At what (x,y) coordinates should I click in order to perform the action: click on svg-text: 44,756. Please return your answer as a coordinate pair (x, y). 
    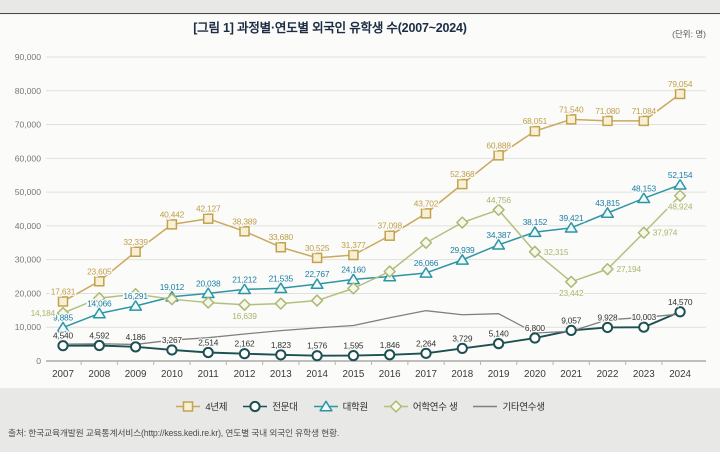
    Looking at the image, I should click on (498, 200).